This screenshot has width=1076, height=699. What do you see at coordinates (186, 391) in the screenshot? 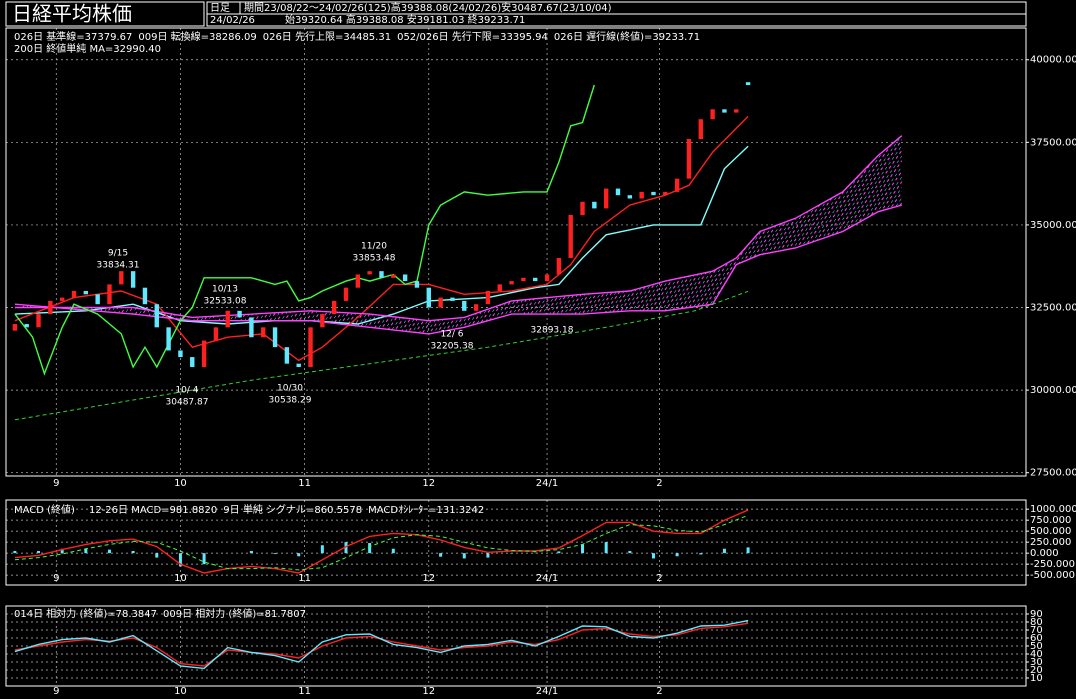
I see `annotation-date: 10/ 4` at bounding box center [186, 391].